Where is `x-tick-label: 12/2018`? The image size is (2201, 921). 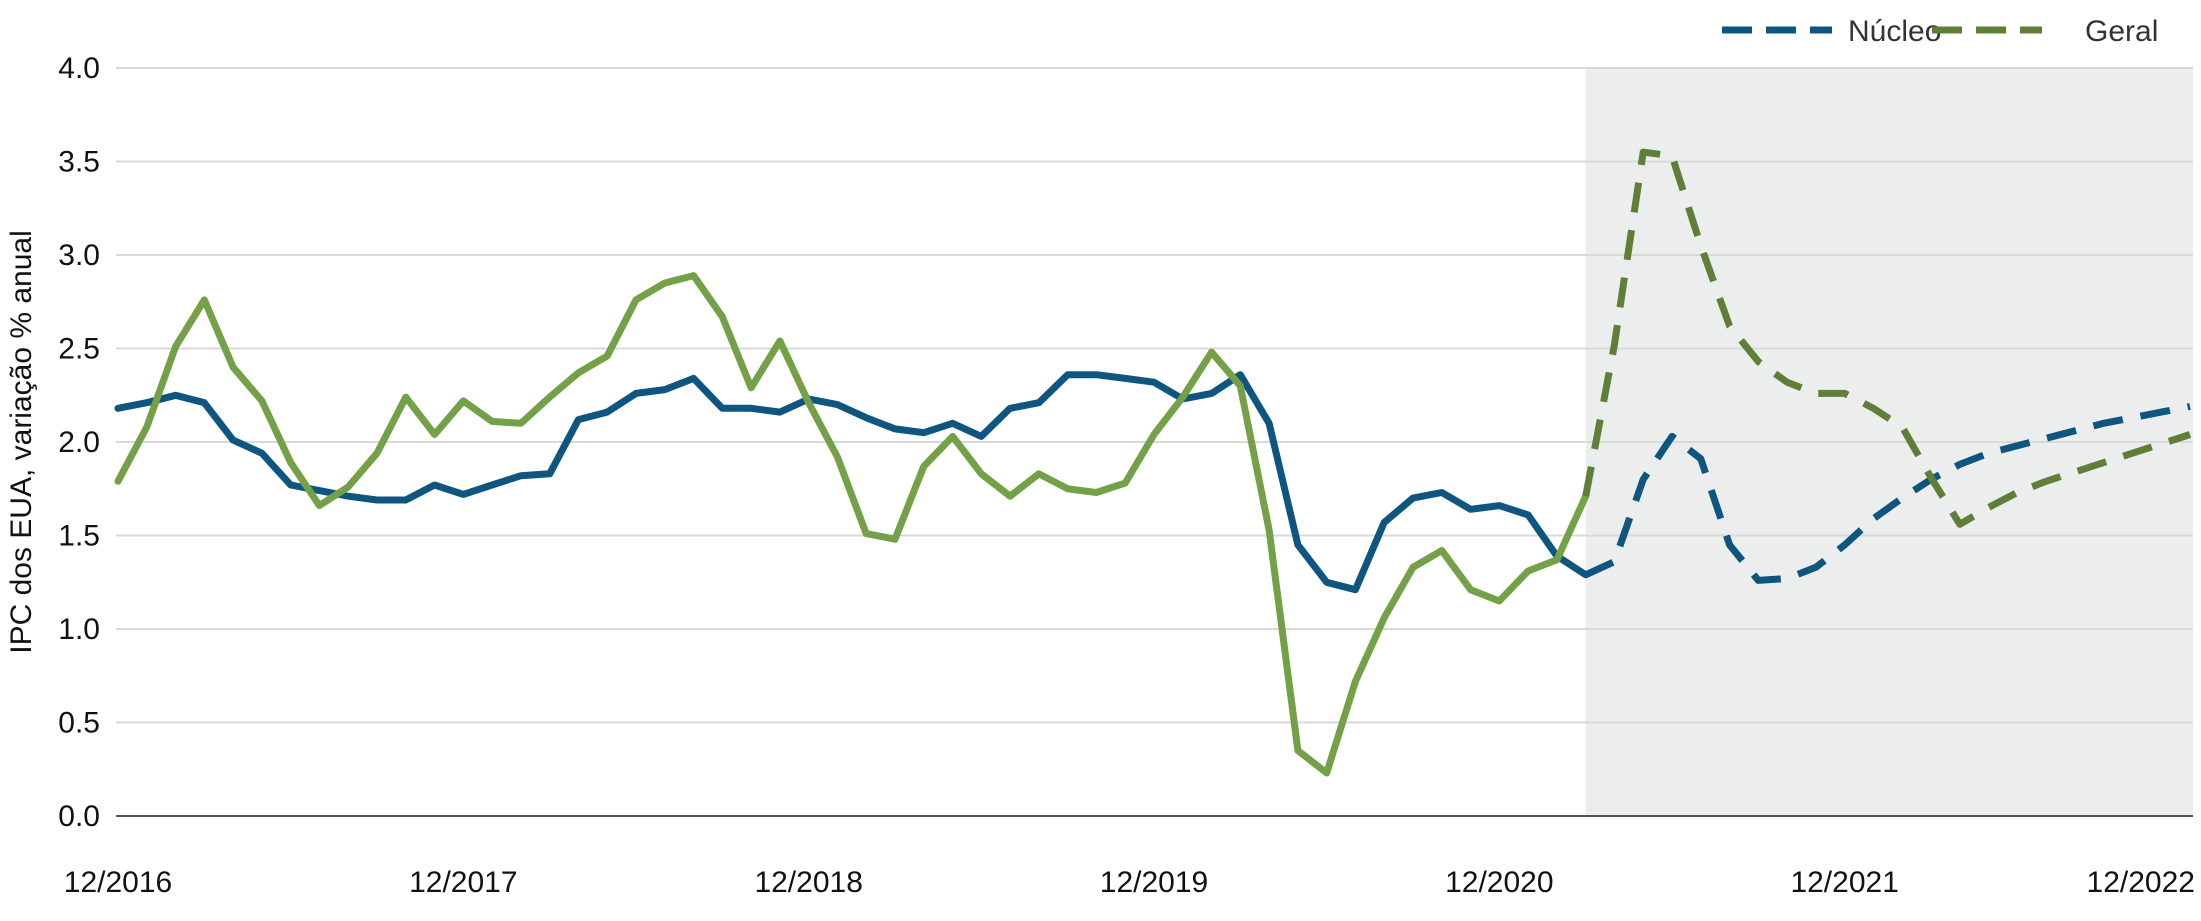
x-tick-label: 12/2018 is located at coordinates (808, 882).